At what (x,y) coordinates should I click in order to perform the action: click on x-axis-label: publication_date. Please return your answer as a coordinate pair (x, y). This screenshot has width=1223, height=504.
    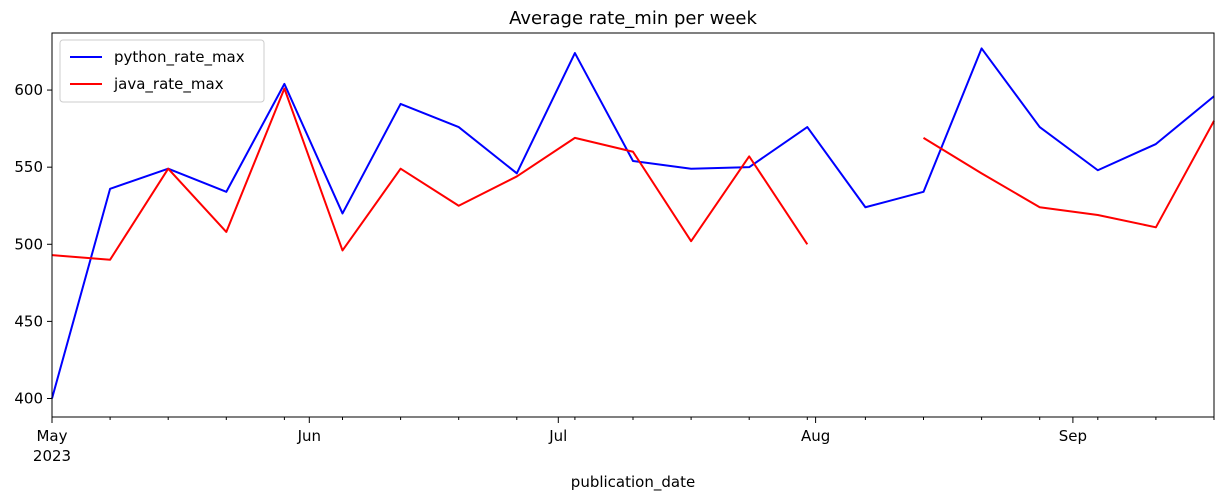
    Looking at the image, I should click on (633, 482).